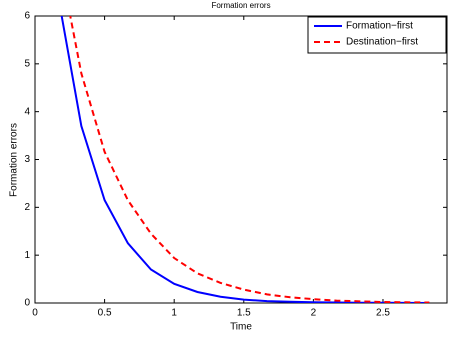 This screenshot has width=449, height=341. I want to click on x-tick-label: 2.5, so click(383, 313).